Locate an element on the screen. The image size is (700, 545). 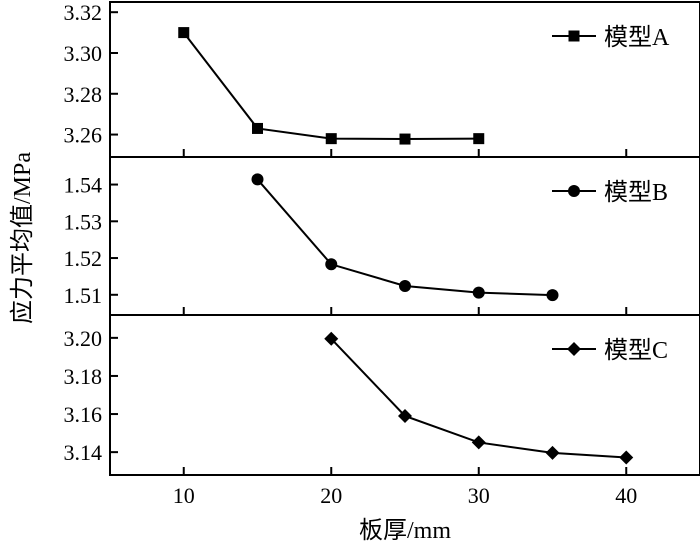
panel-2-y-tick-label: 3.18 is located at coordinates (83, 376).